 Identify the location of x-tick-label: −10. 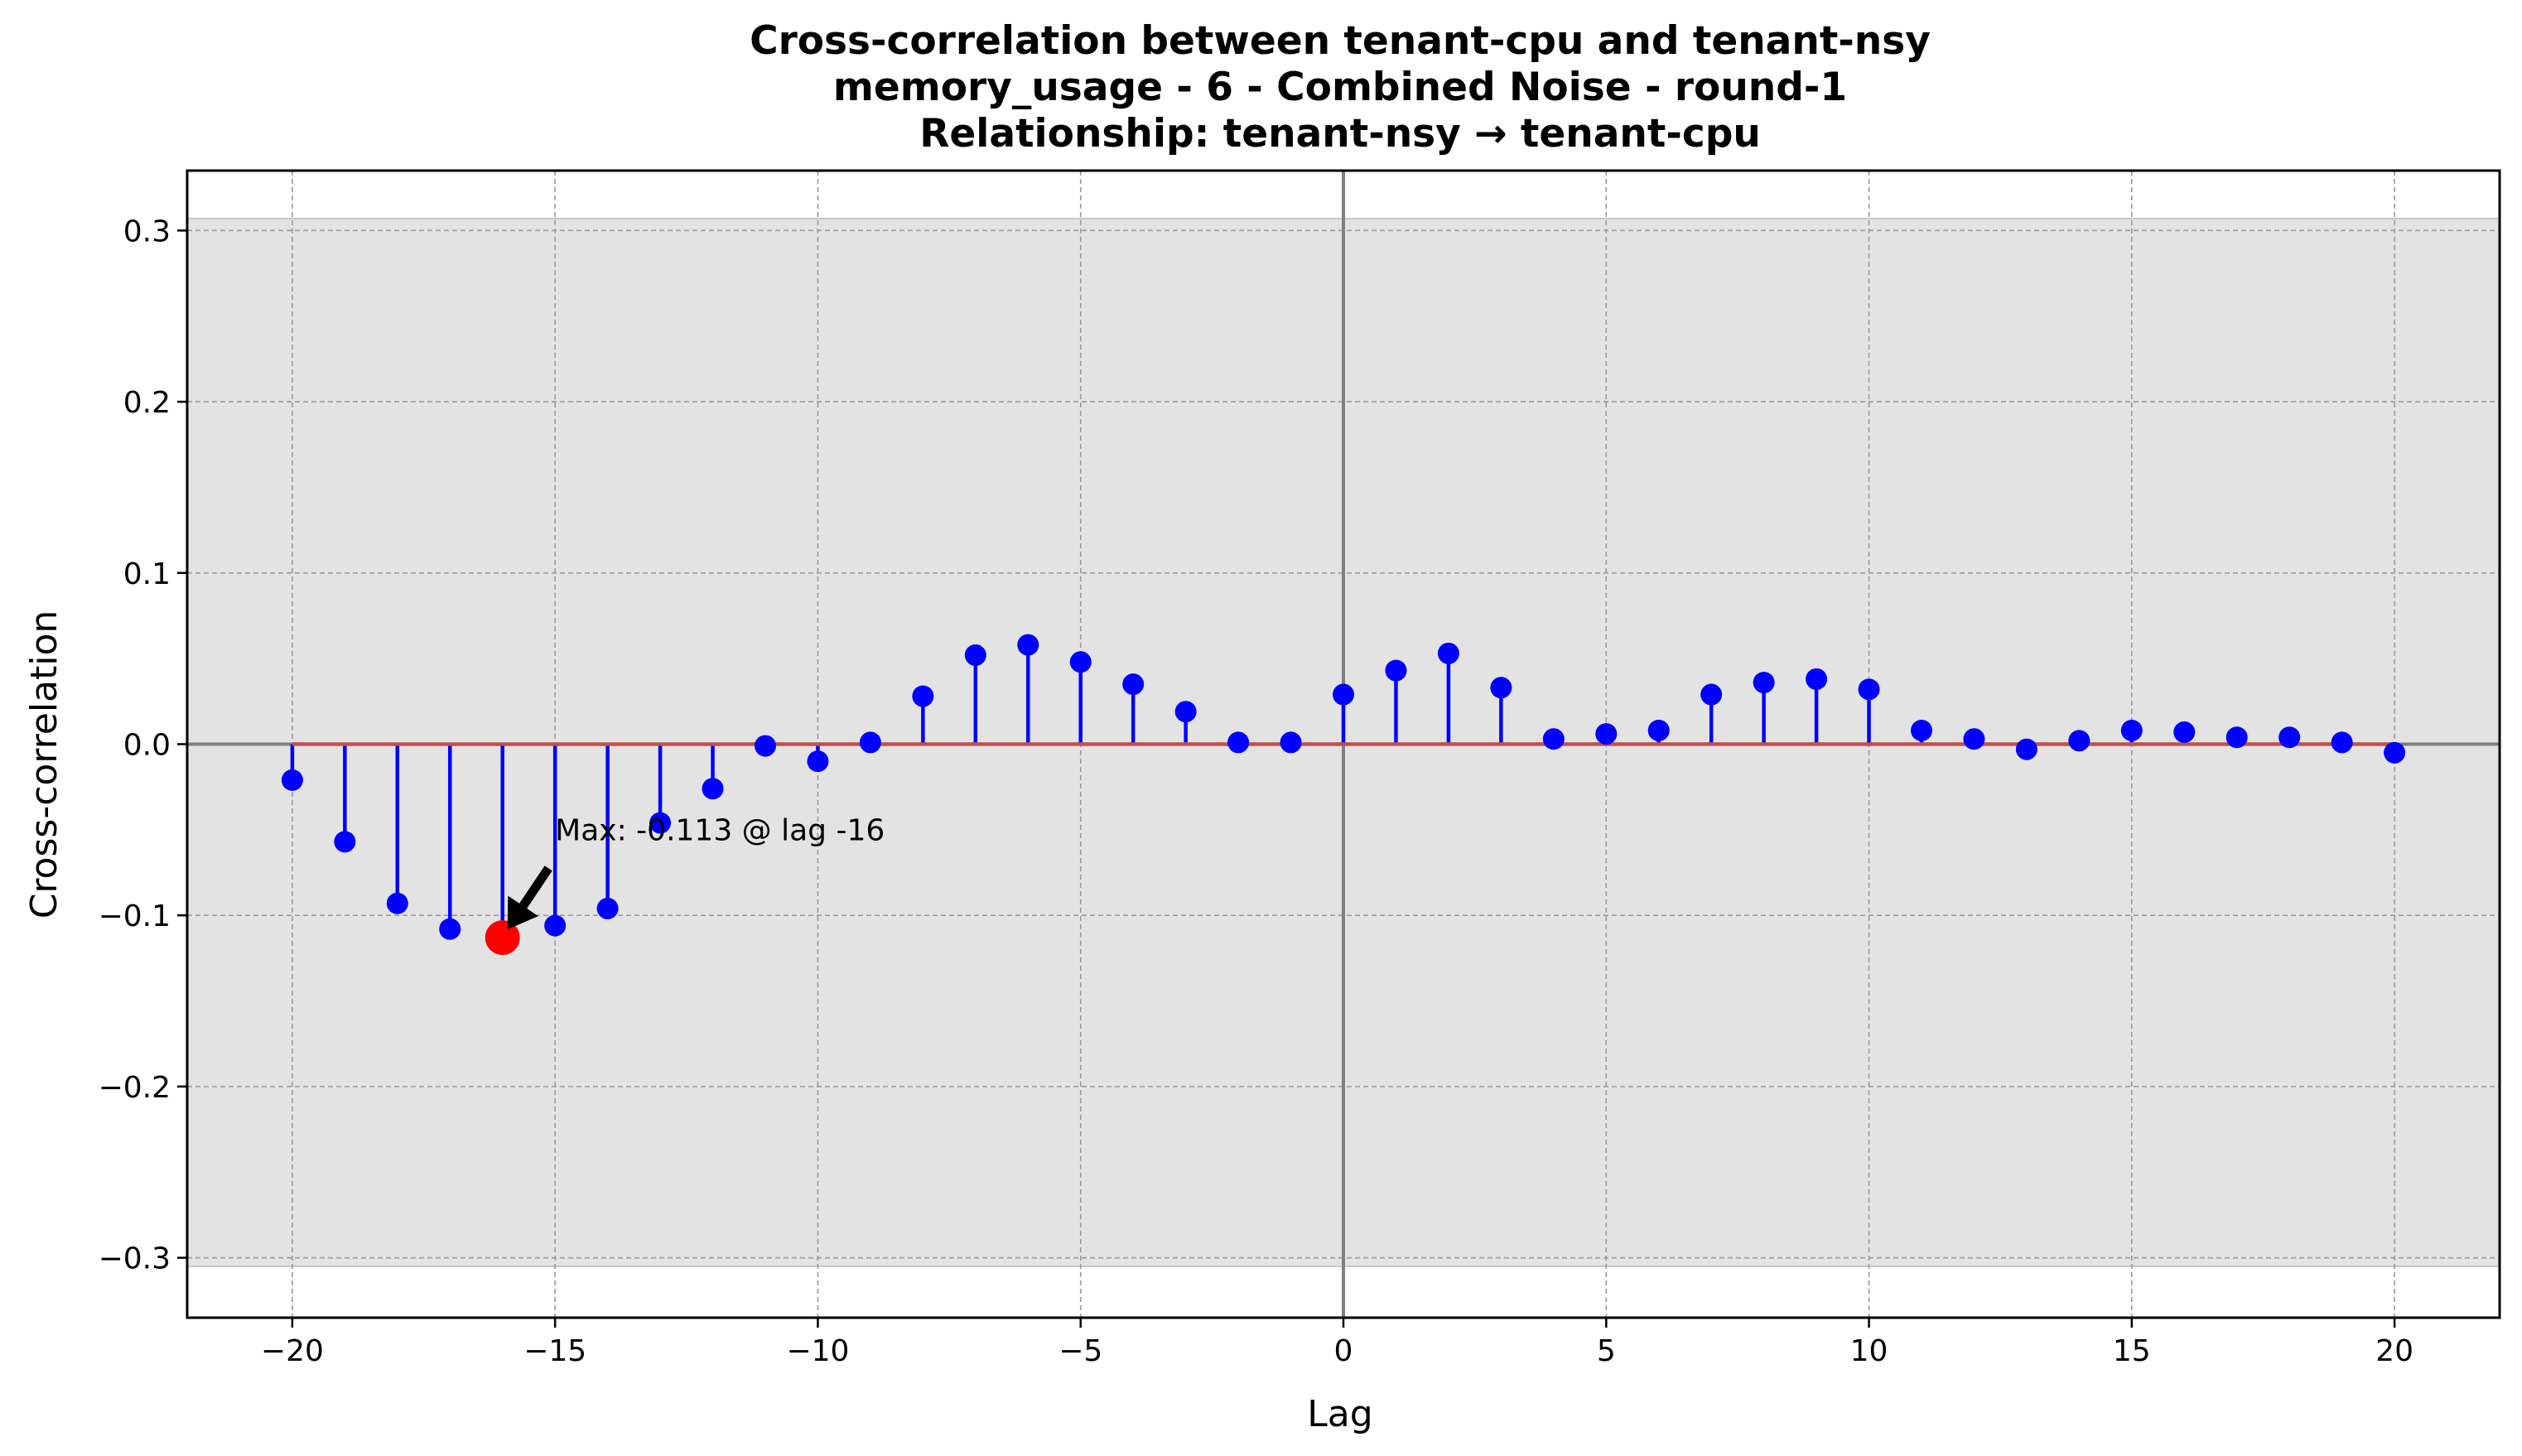
(817, 1351).